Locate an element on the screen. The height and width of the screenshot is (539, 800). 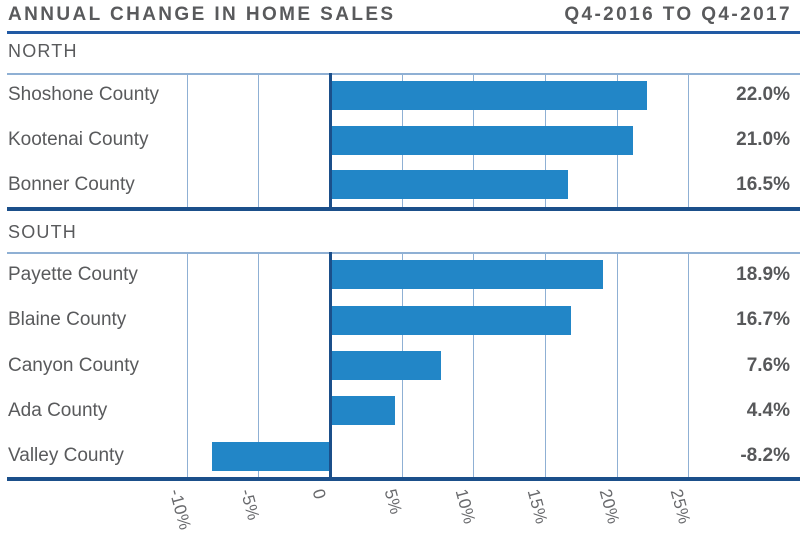
value-label: -8.2% is located at coordinates (765, 456).